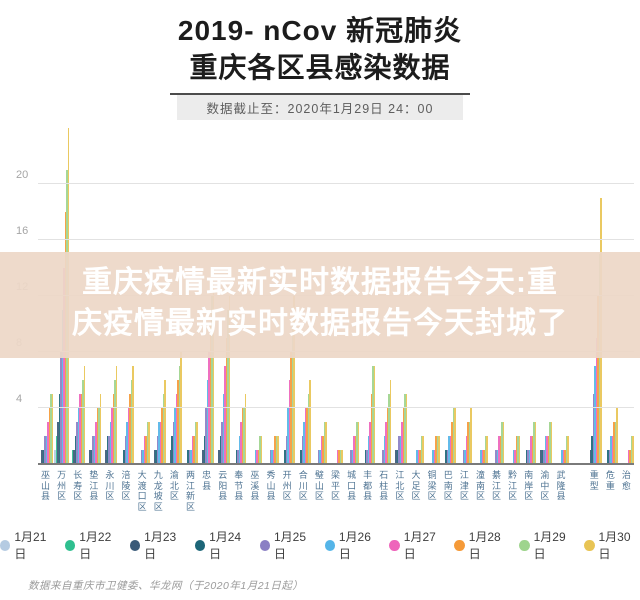 The width and height of the screenshot is (640, 600). What do you see at coordinates (321, 450) in the screenshot?
I see `bar-璧山区-1月27日` at bounding box center [321, 450].